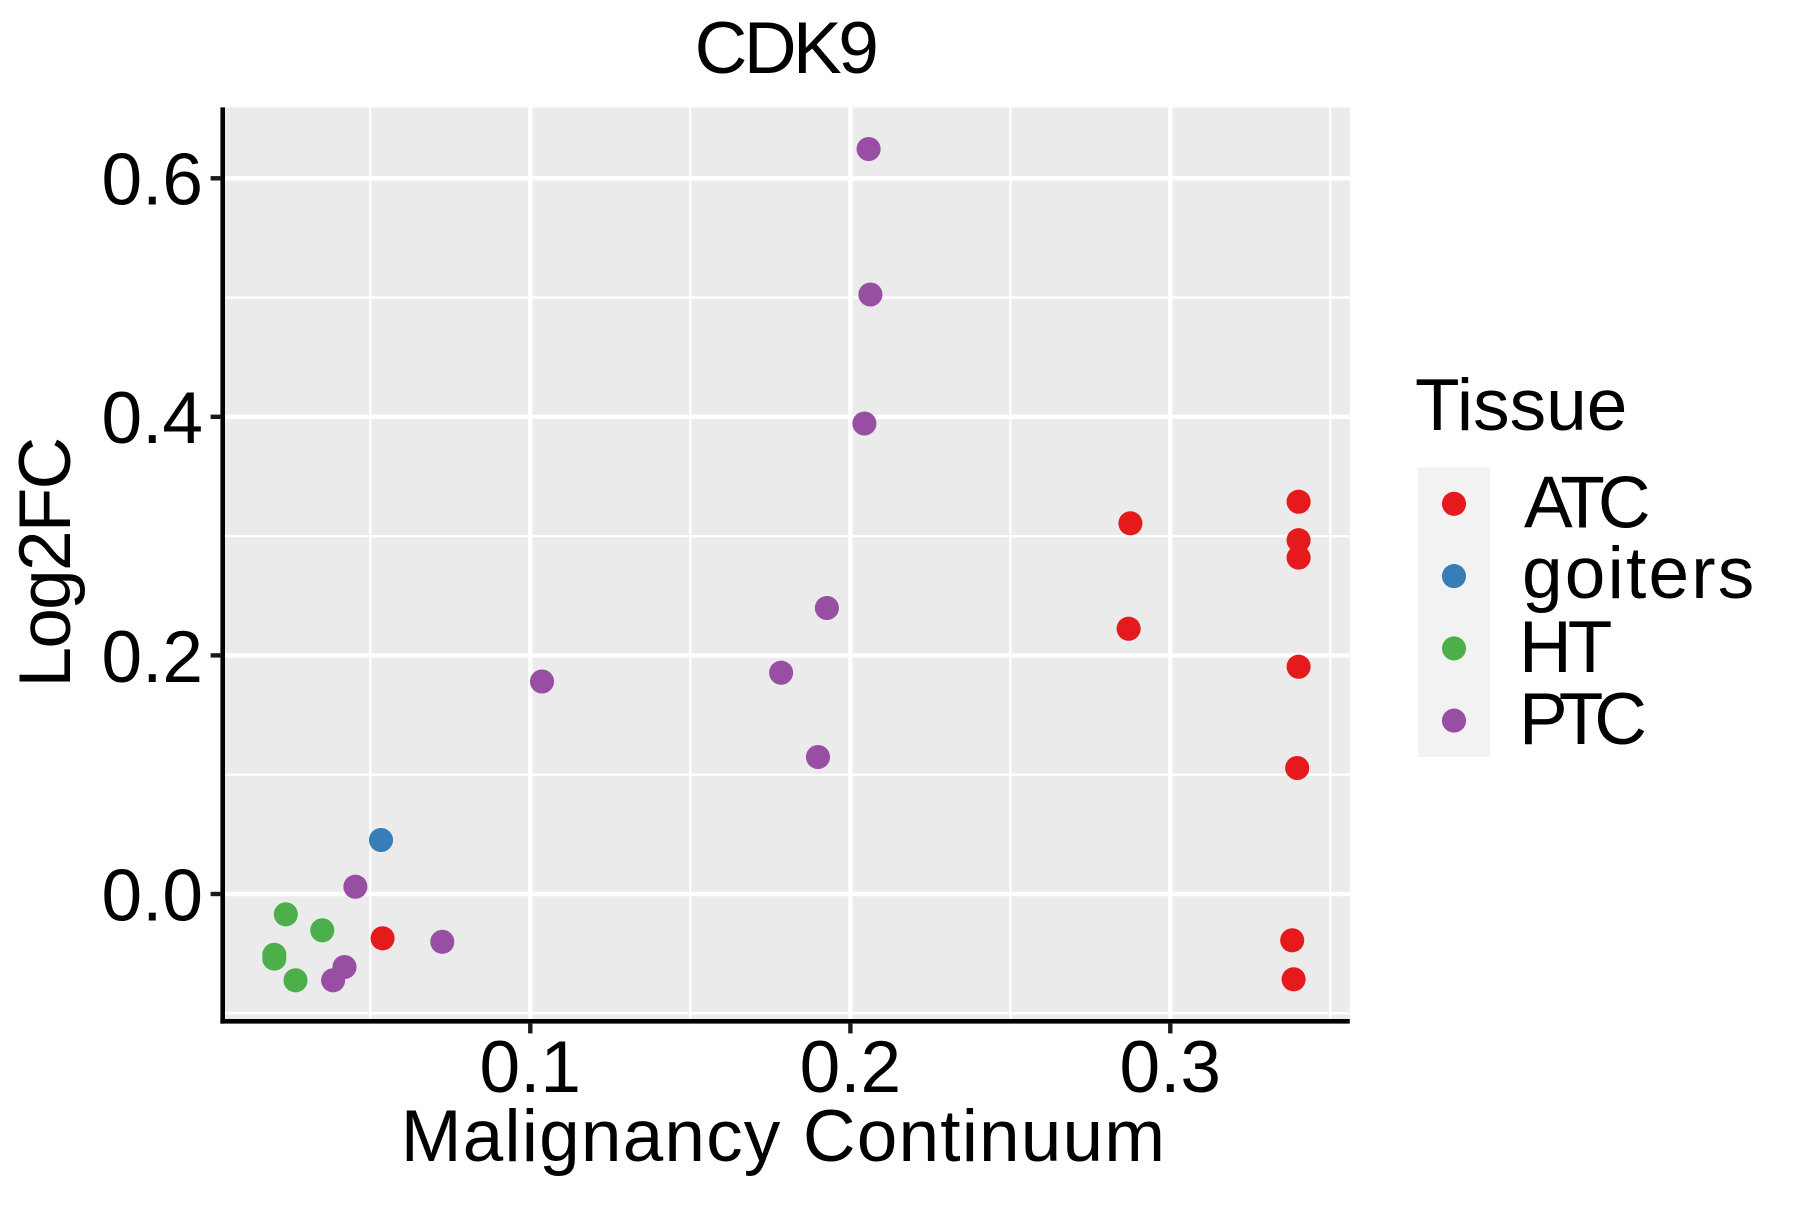  Describe the element at coordinates (784, 1136) in the screenshot. I see `svg-text: Malignancy Continuum` at that location.